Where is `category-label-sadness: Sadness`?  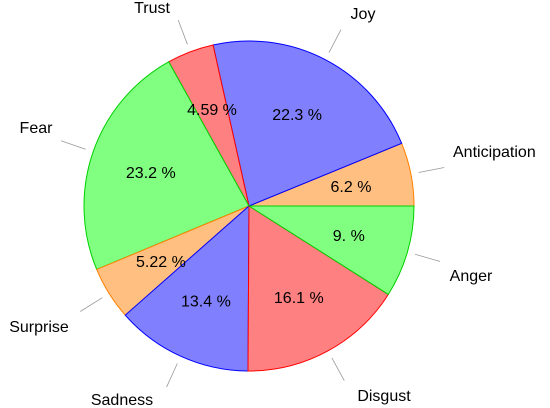
category-label-sadness: Sadness is located at coordinates (122, 400).